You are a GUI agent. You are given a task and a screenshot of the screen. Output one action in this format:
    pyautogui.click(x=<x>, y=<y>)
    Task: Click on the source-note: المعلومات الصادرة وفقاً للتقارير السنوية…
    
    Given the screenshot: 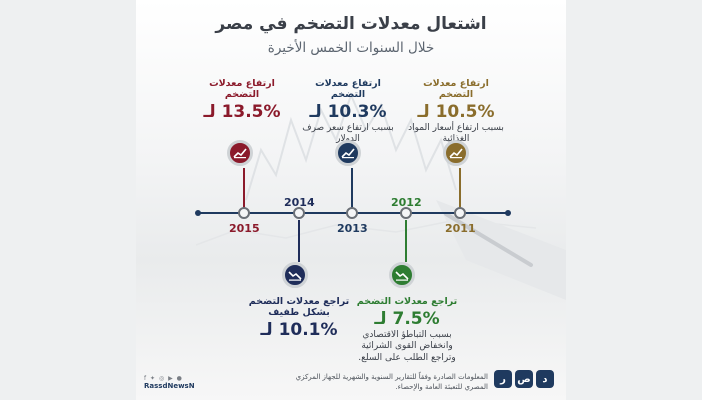 What is the action you would take?
    pyautogui.click(x=391, y=382)
    